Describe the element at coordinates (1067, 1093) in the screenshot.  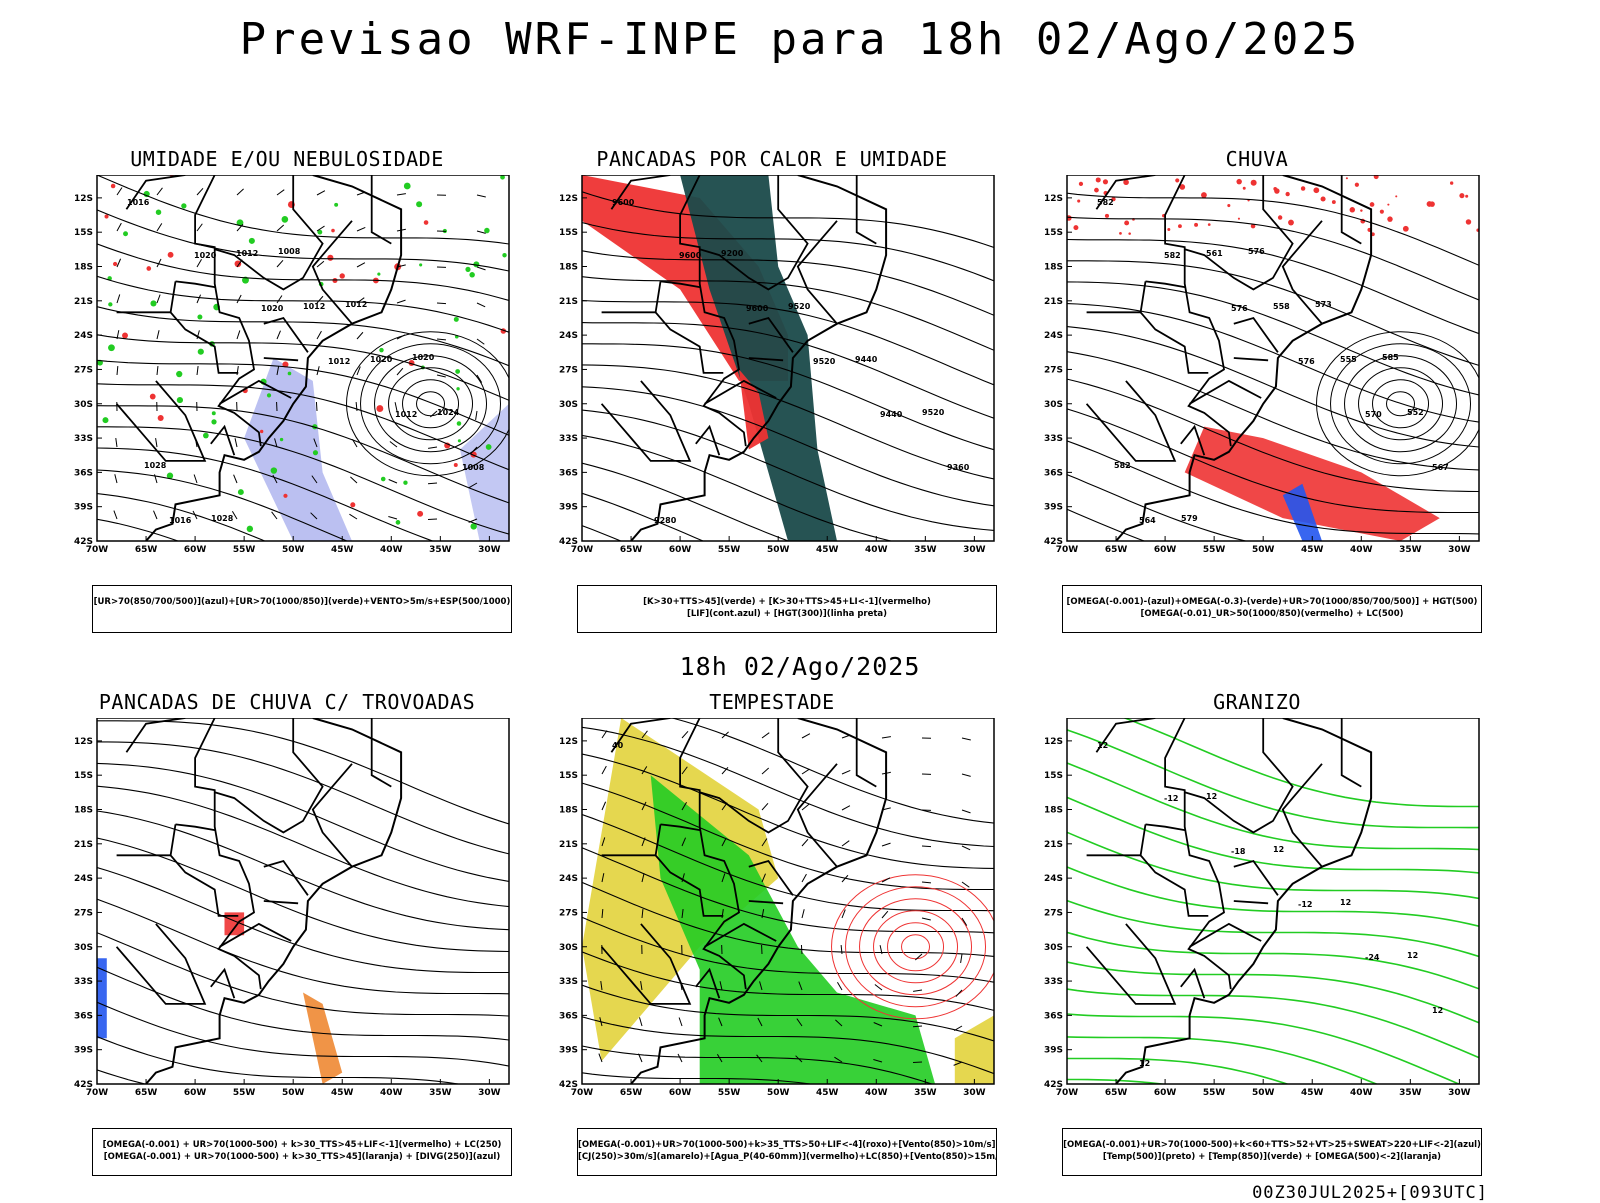
I see `lon-label: 70W` at that location.